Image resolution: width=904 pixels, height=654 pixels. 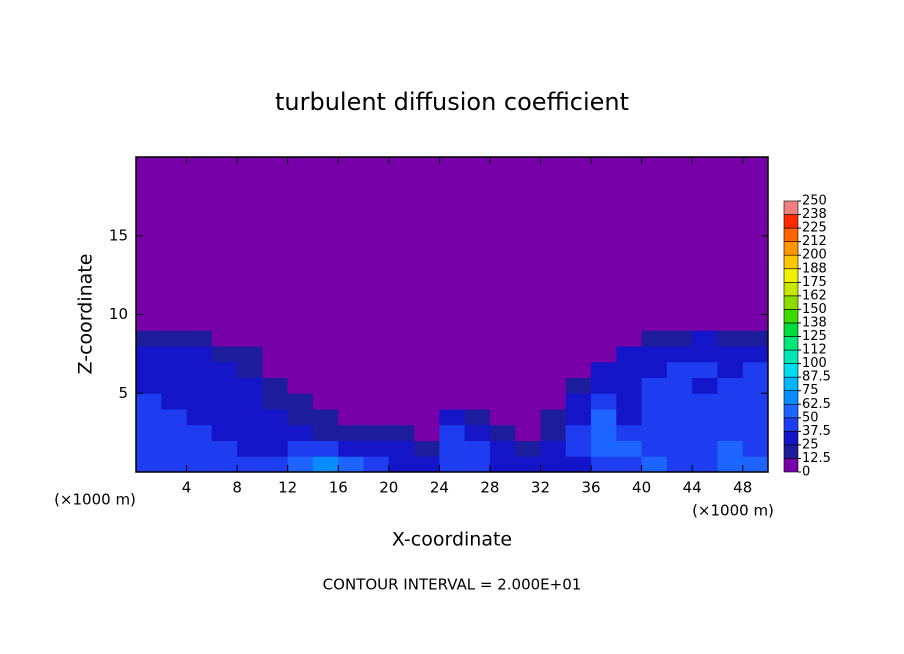 I want to click on colorbar-label: 150, so click(x=814, y=309).